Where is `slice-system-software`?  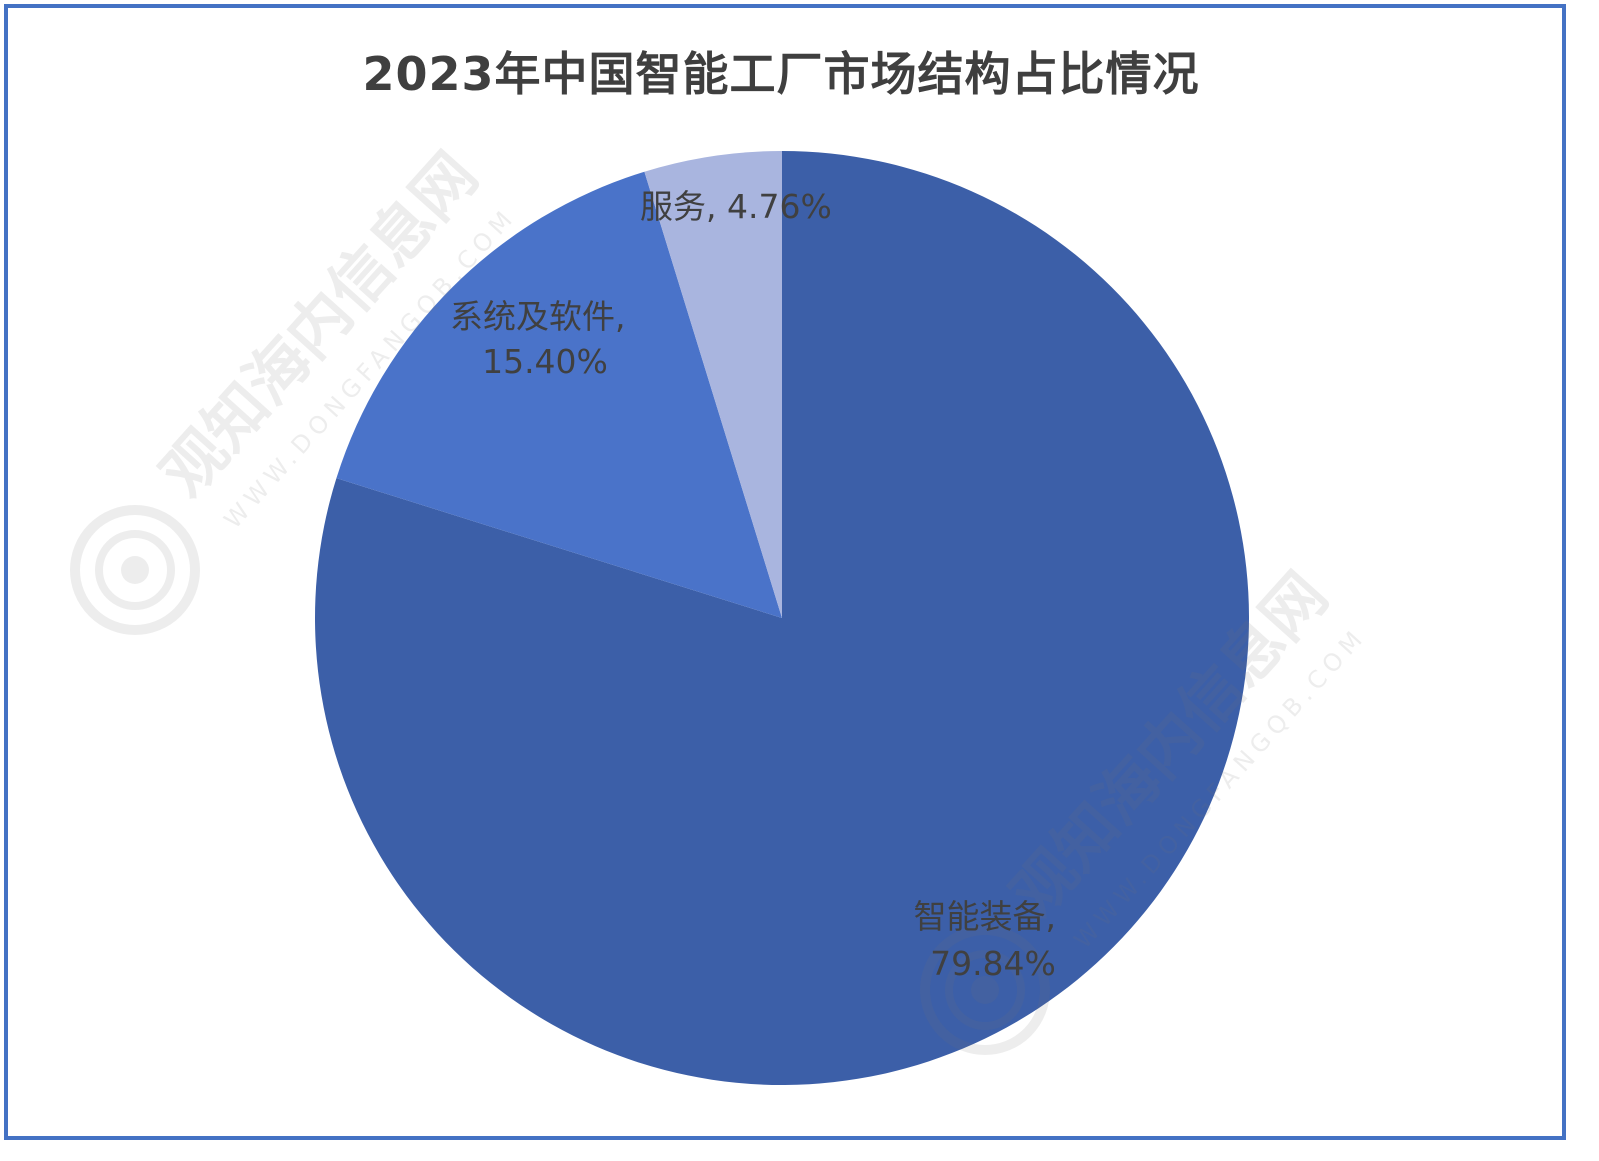
slice-system-software is located at coordinates (559, 395).